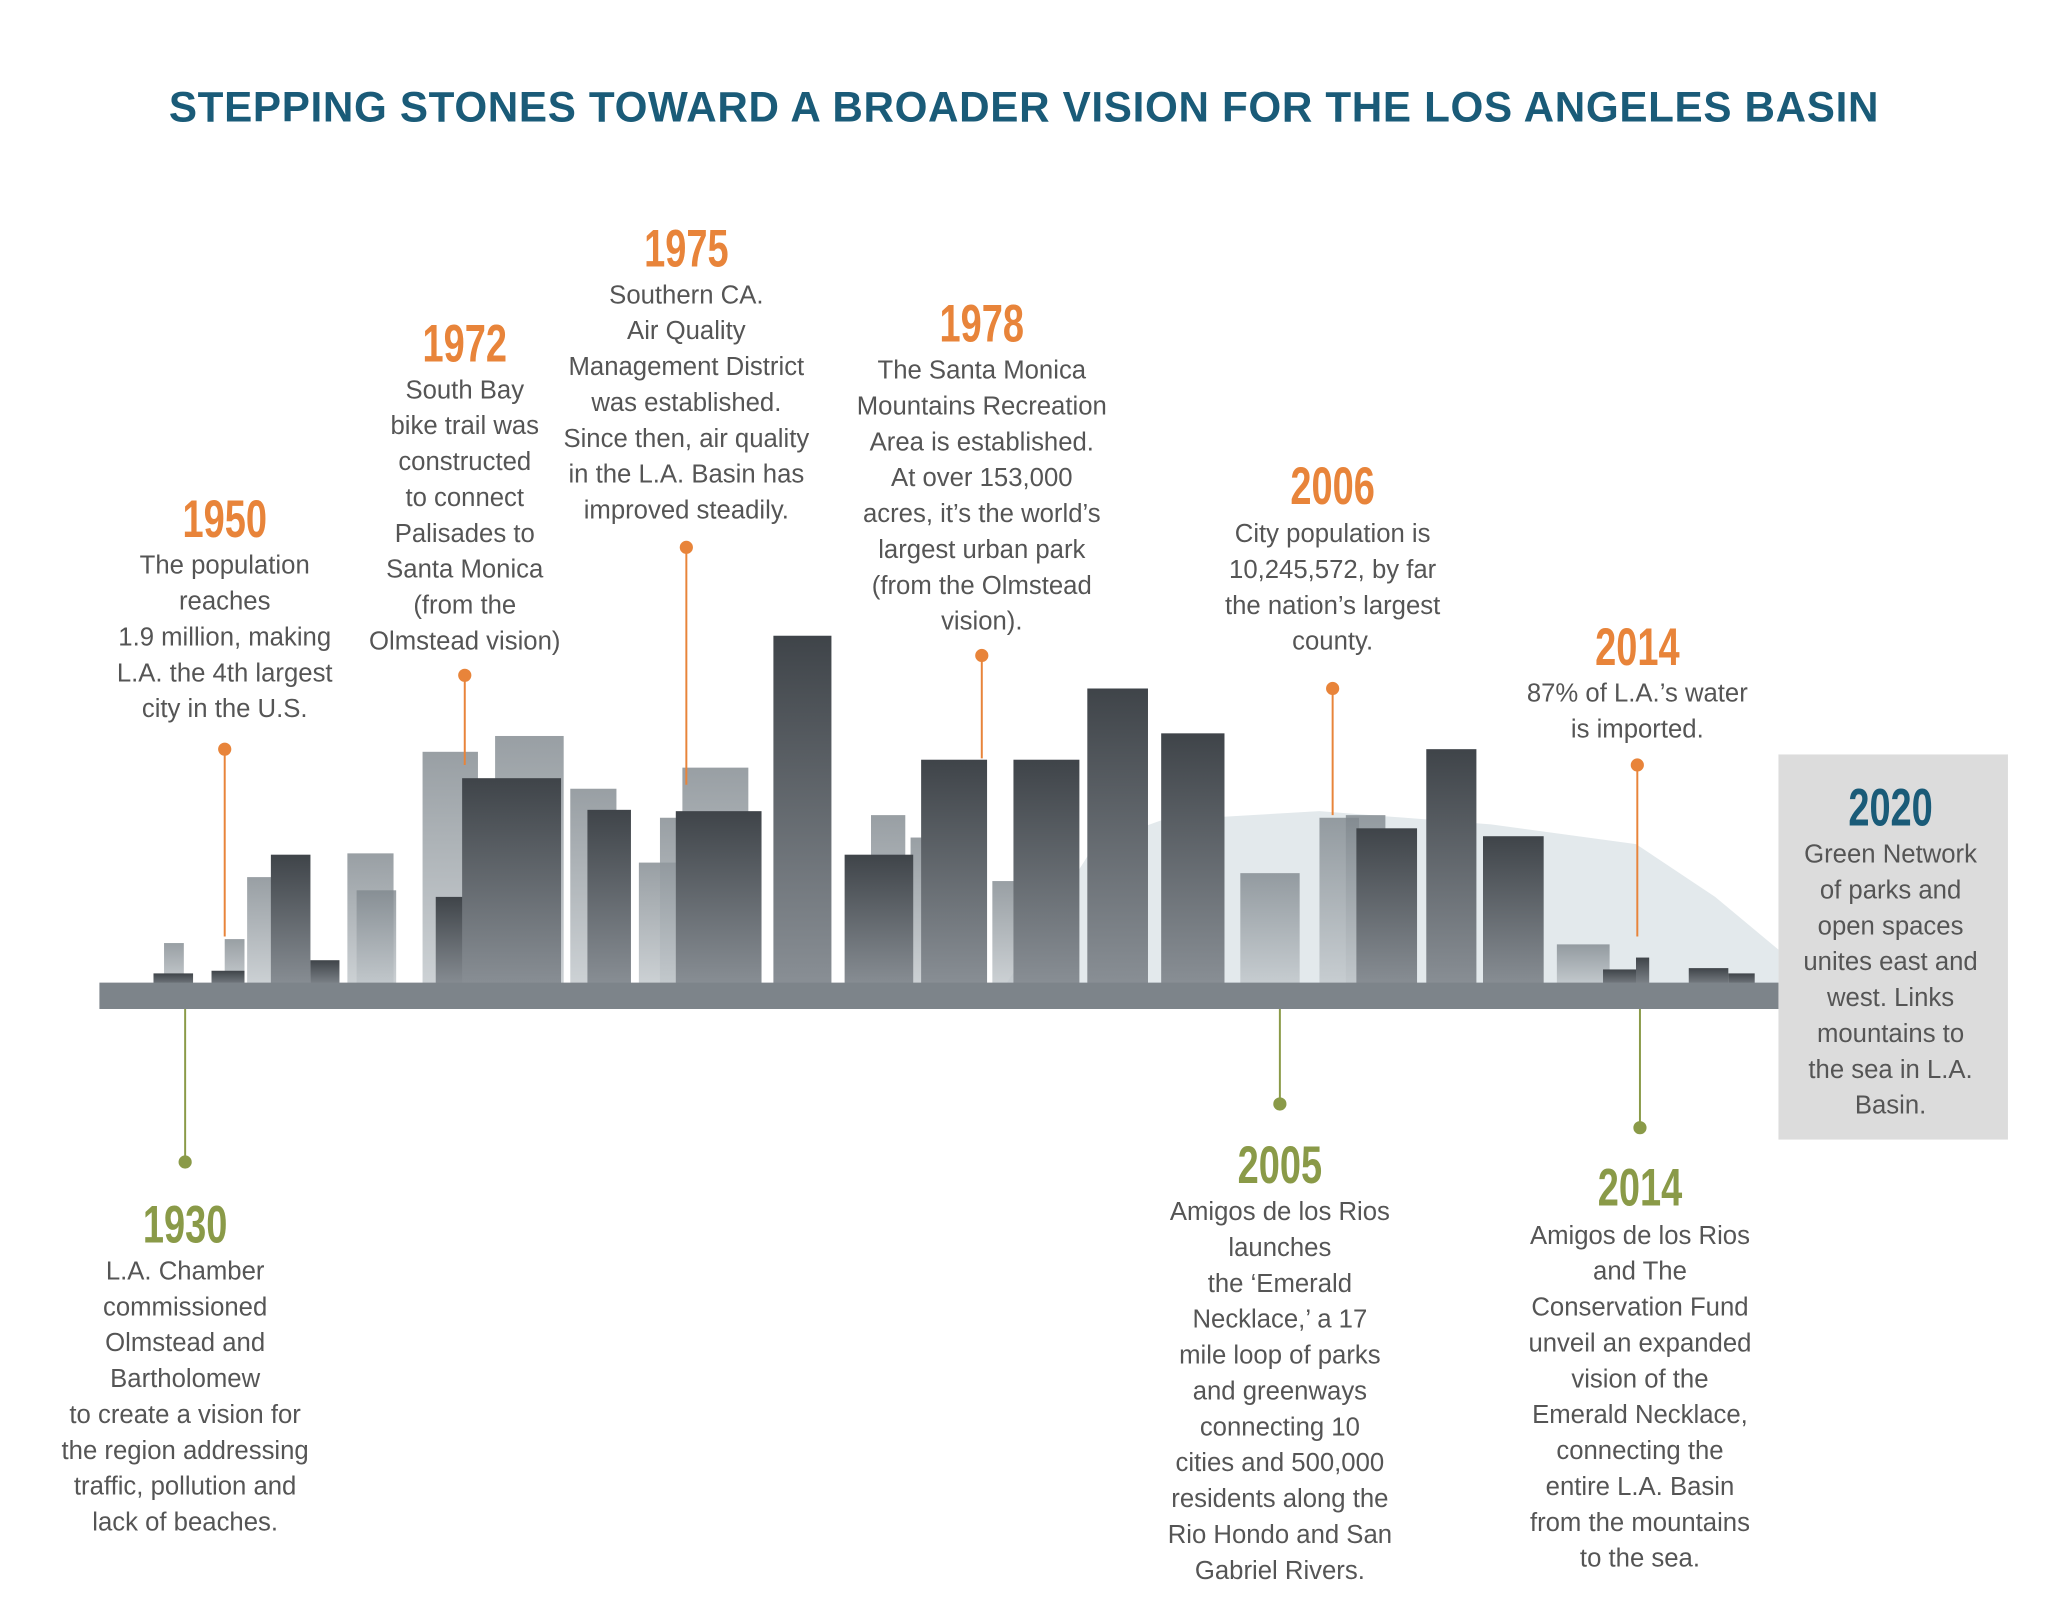 This screenshot has height=1621, width=2048. I want to click on event-text: unveil an expanded, so click(1639, 1343).